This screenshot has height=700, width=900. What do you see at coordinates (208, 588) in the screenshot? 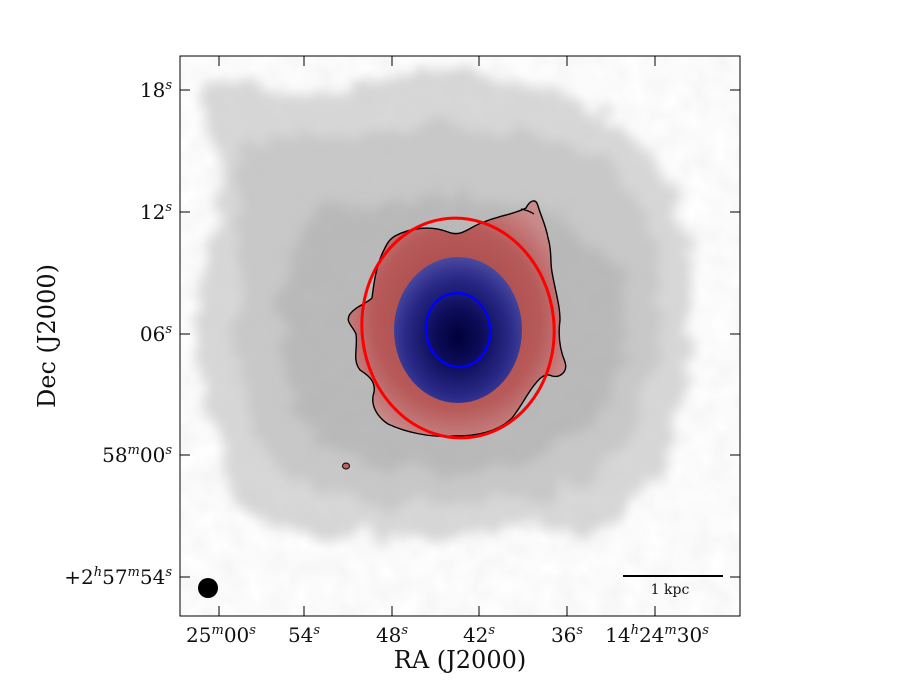
I see `beam-marker` at bounding box center [208, 588].